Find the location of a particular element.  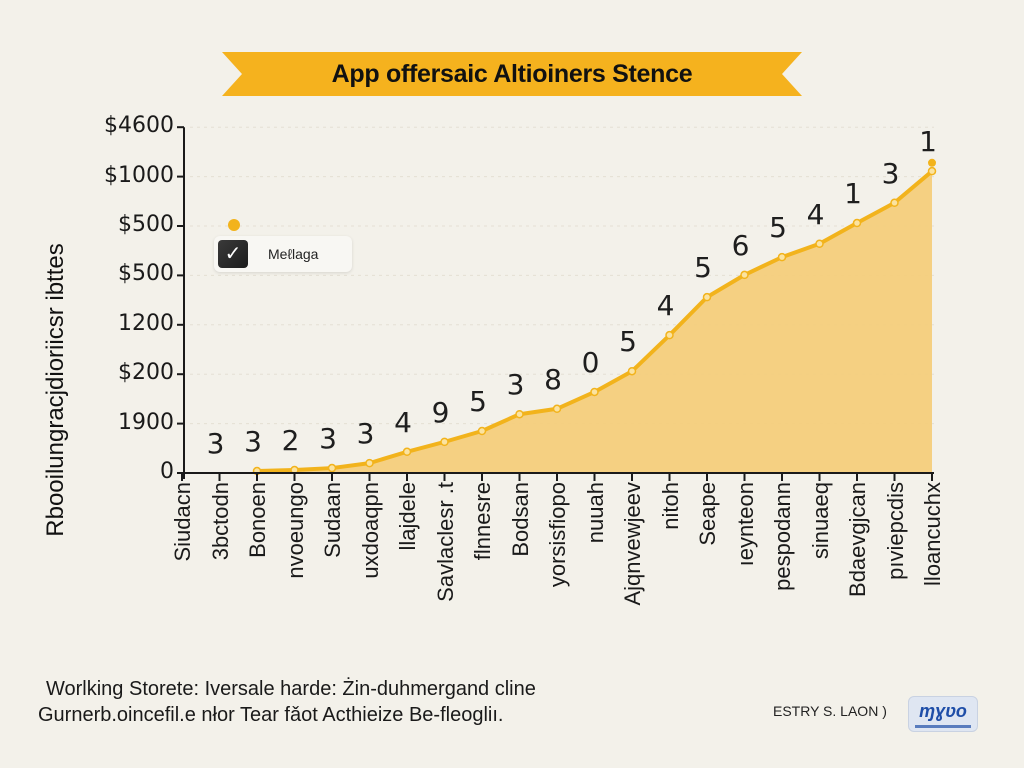

legend: ✓ Meℓlaga is located at coordinates (283, 254).